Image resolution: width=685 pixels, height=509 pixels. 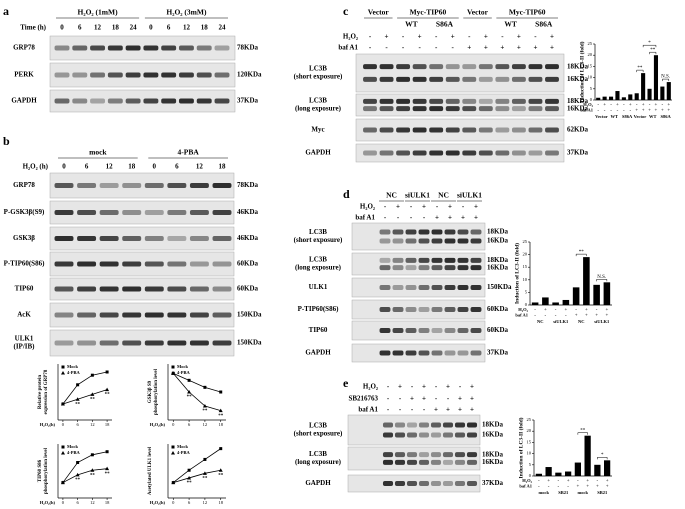 I want to click on blot-label: LC3B, so click(x=318, y=232).